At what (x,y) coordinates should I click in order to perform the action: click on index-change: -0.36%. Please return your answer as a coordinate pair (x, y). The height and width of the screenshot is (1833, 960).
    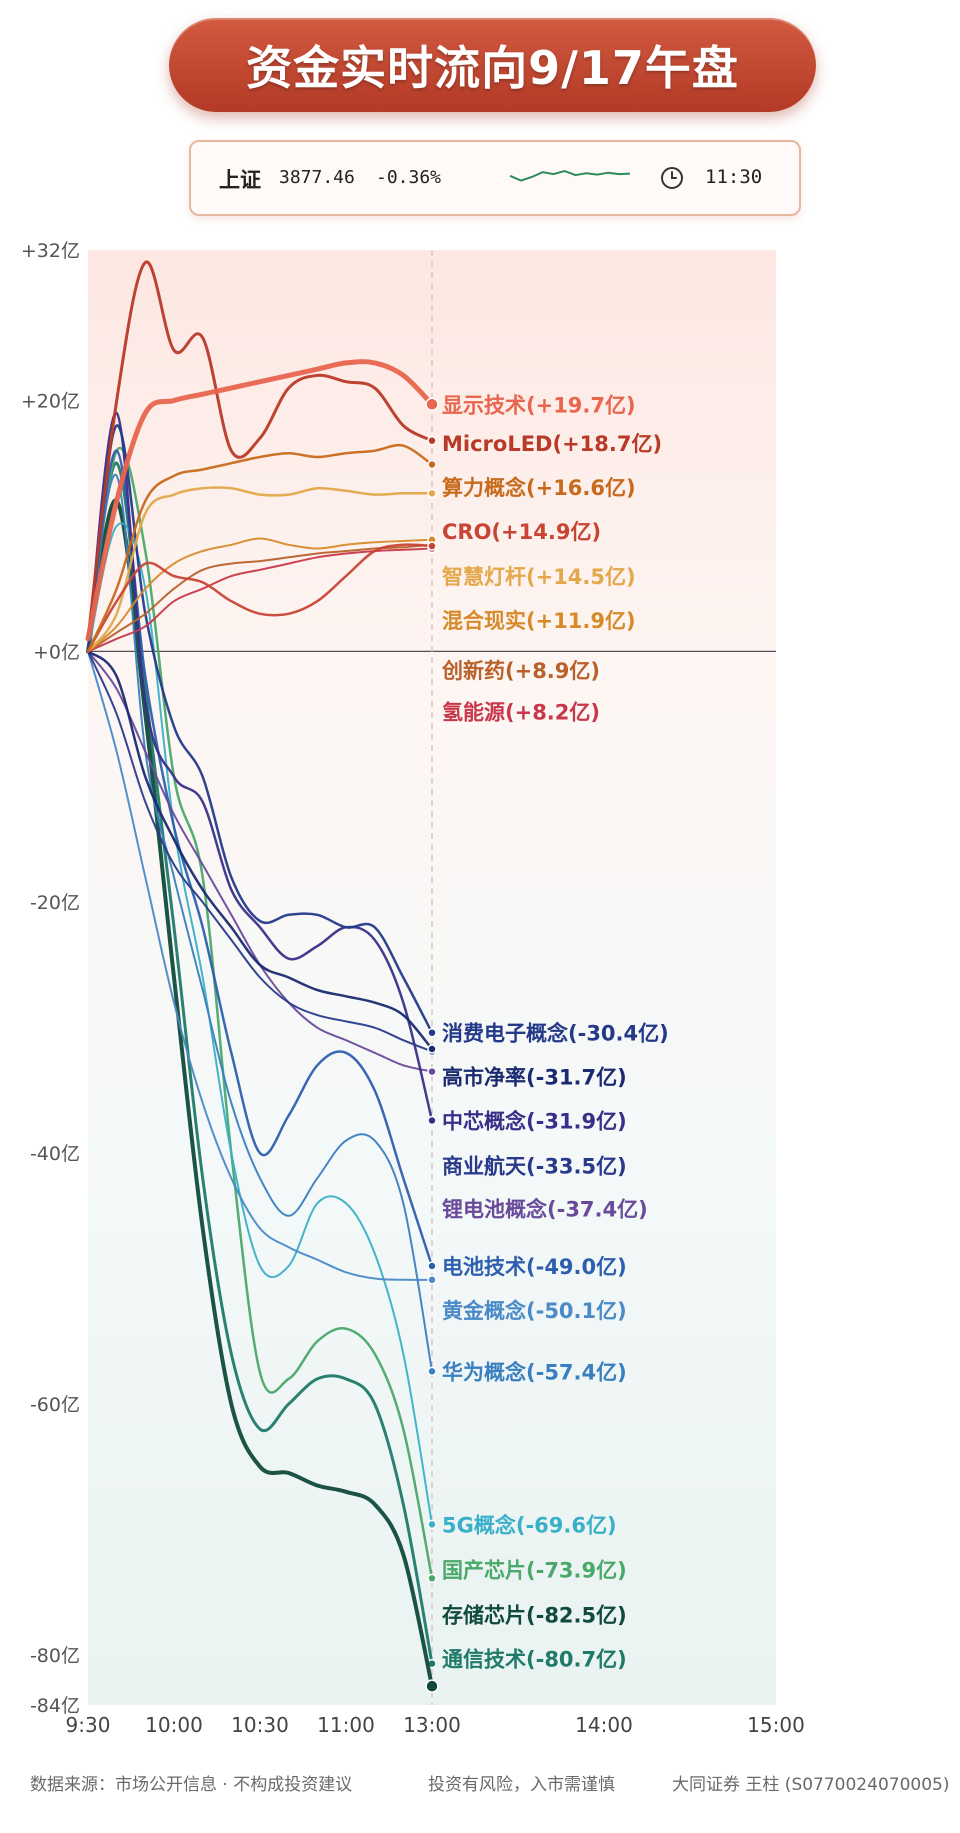
    Looking at the image, I should click on (409, 177).